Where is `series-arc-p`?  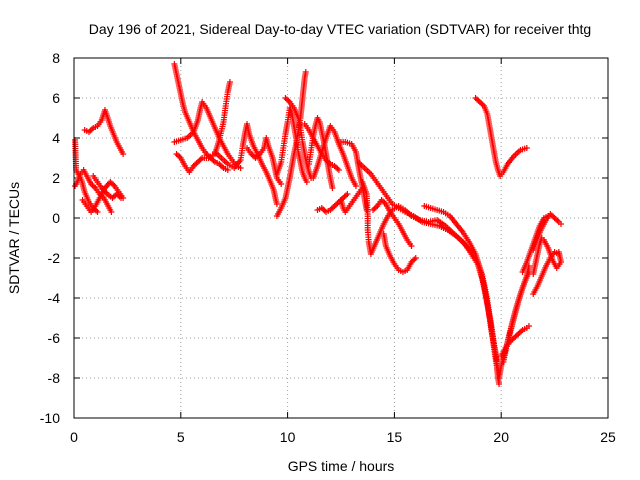 series-arc-p is located at coordinates (334, 156).